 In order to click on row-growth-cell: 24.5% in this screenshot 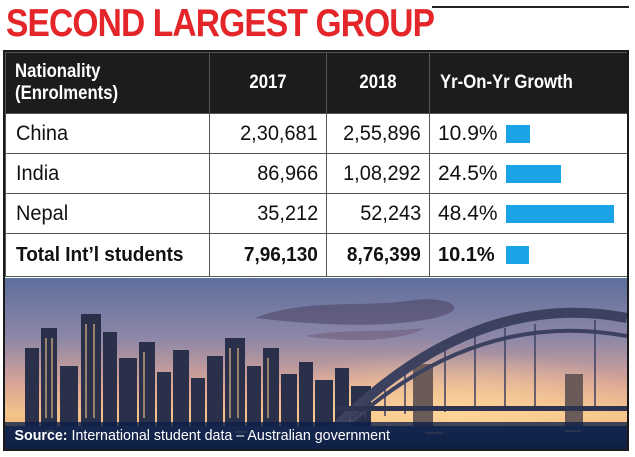, I will do `click(528, 173)`.